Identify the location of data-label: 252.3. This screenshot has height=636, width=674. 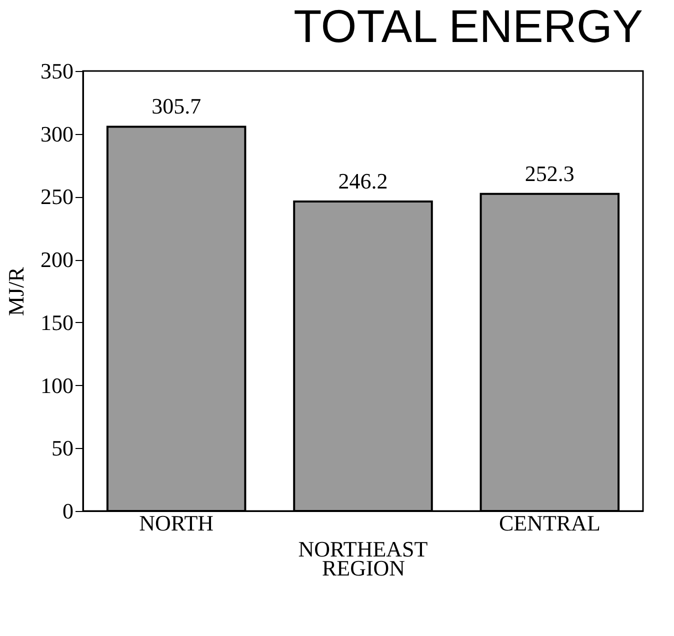
(549, 173).